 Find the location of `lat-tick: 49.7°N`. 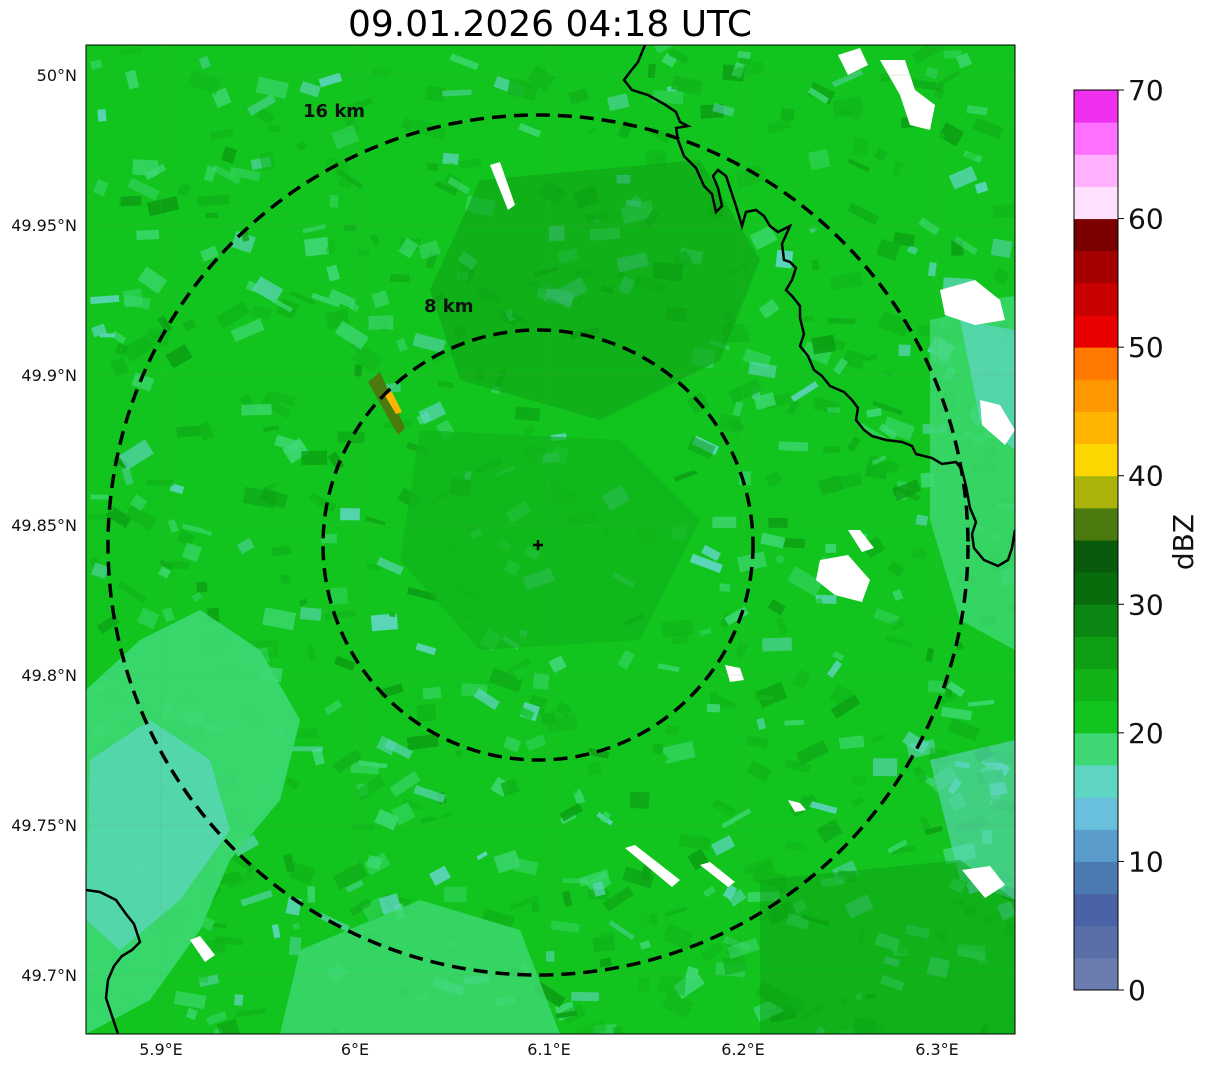

lat-tick: 49.7°N is located at coordinates (49, 975).